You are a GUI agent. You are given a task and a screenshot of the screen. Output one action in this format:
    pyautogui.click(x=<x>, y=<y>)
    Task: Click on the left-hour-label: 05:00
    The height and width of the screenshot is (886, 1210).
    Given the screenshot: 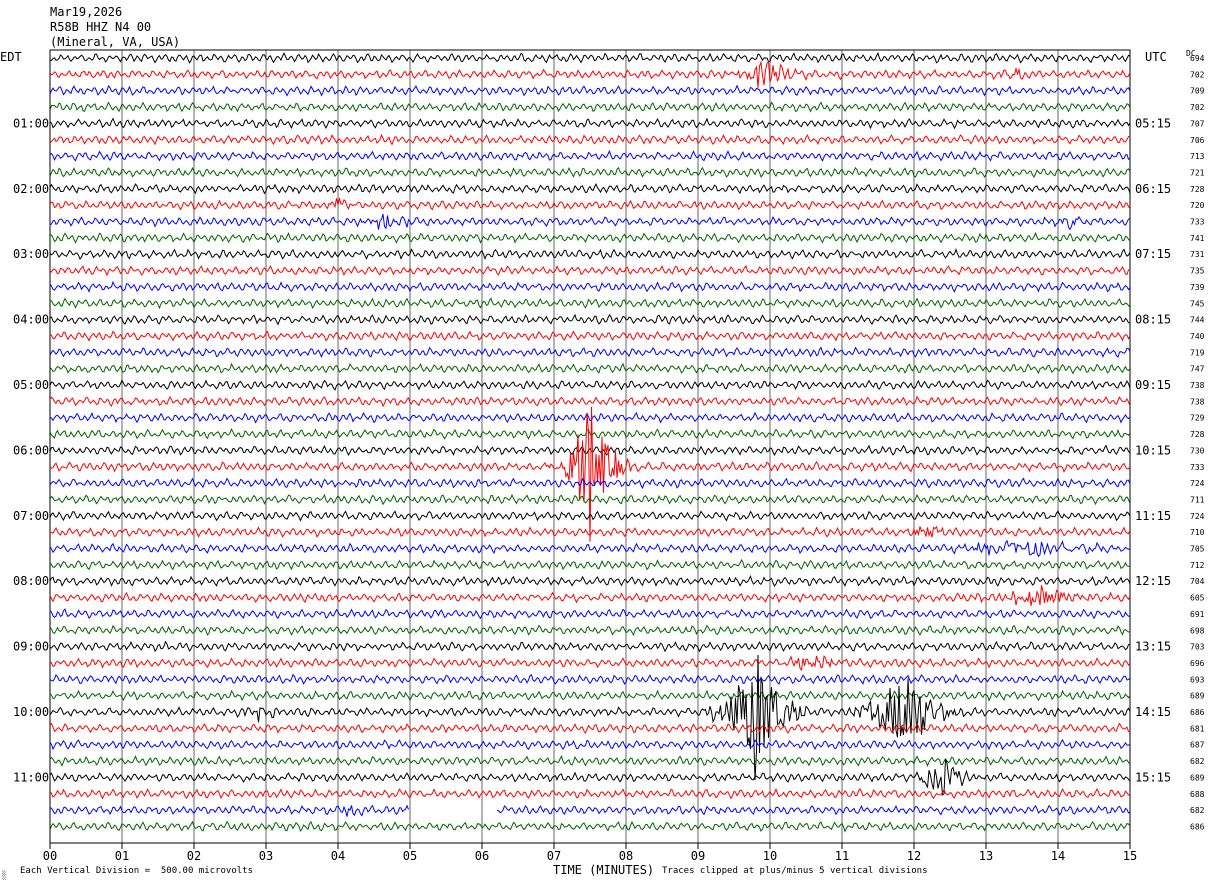 What is the action you would take?
    pyautogui.click(x=31, y=385)
    